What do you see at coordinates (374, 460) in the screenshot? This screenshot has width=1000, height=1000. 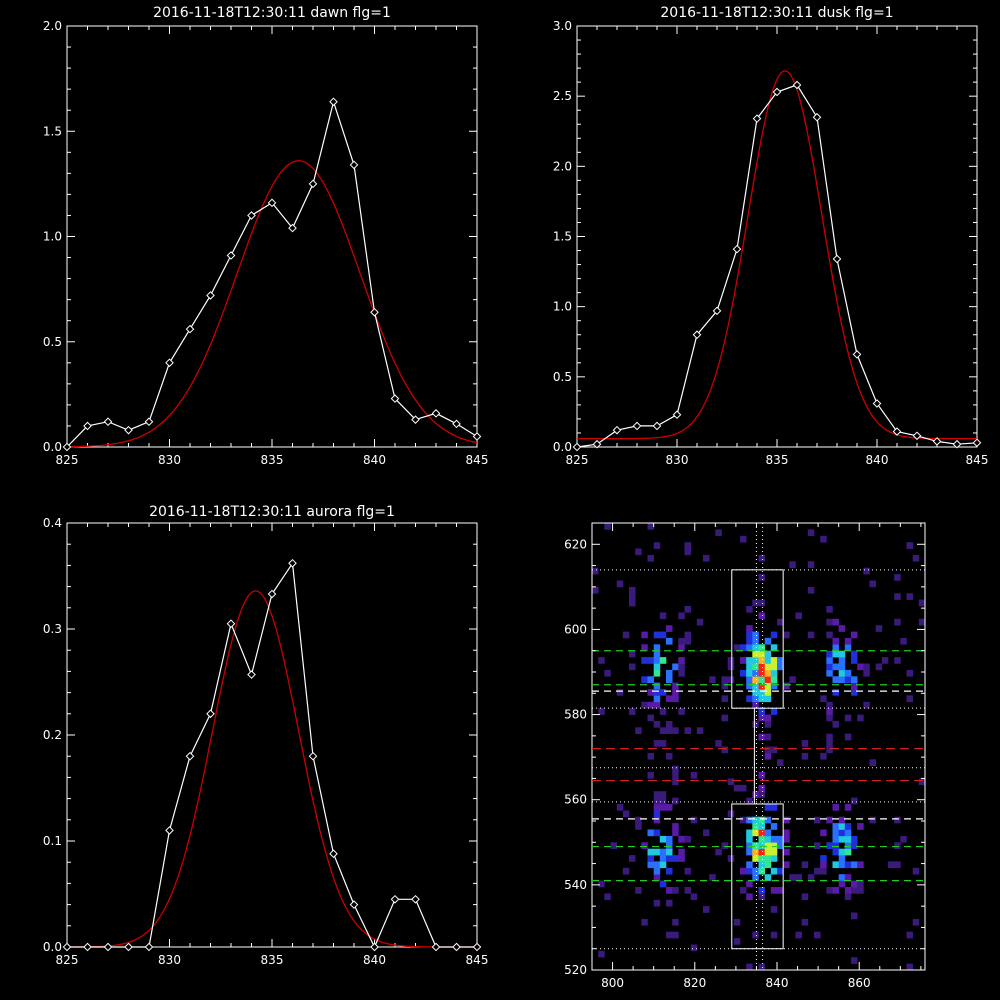 I see `x-tick-label: 840` at bounding box center [374, 460].